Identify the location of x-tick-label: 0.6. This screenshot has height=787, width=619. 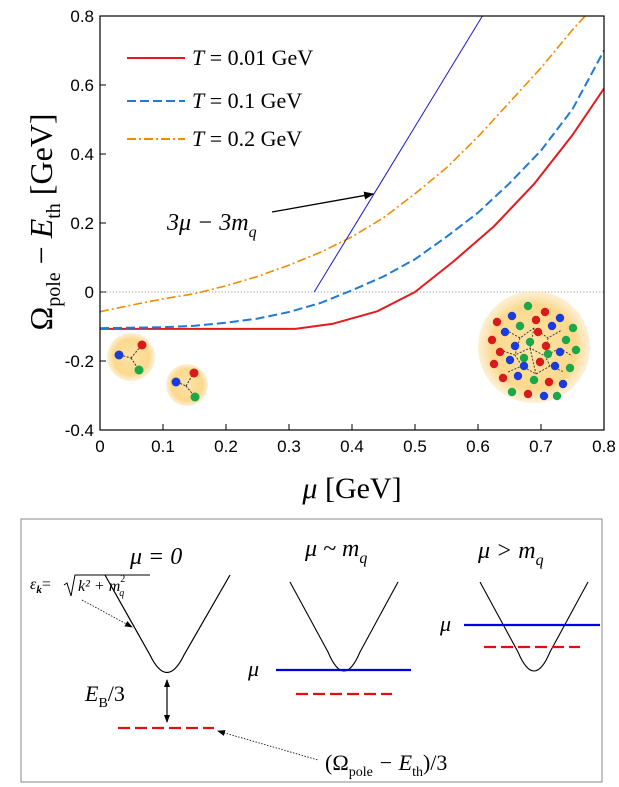
(478, 446).